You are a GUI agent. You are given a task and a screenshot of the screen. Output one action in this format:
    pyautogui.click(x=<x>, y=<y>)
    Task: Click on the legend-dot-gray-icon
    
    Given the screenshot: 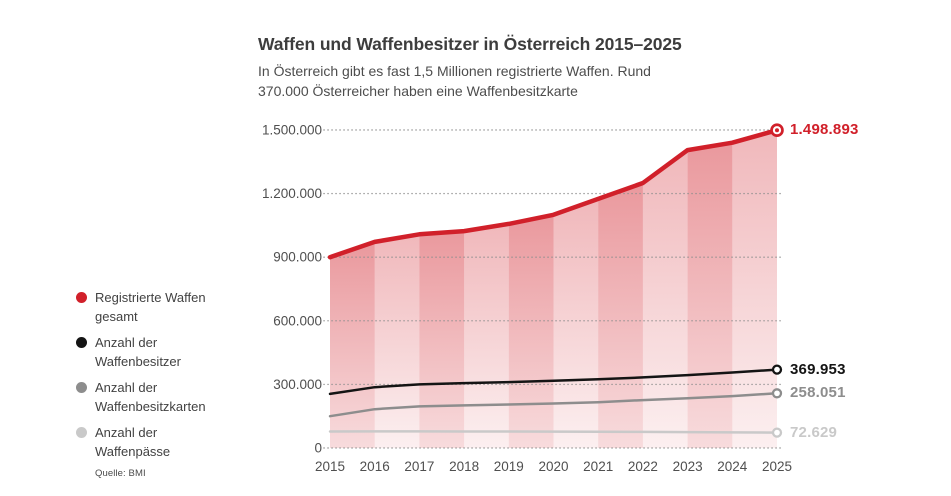 What is the action you would take?
    pyautogui.click(x=81, y=387)
    